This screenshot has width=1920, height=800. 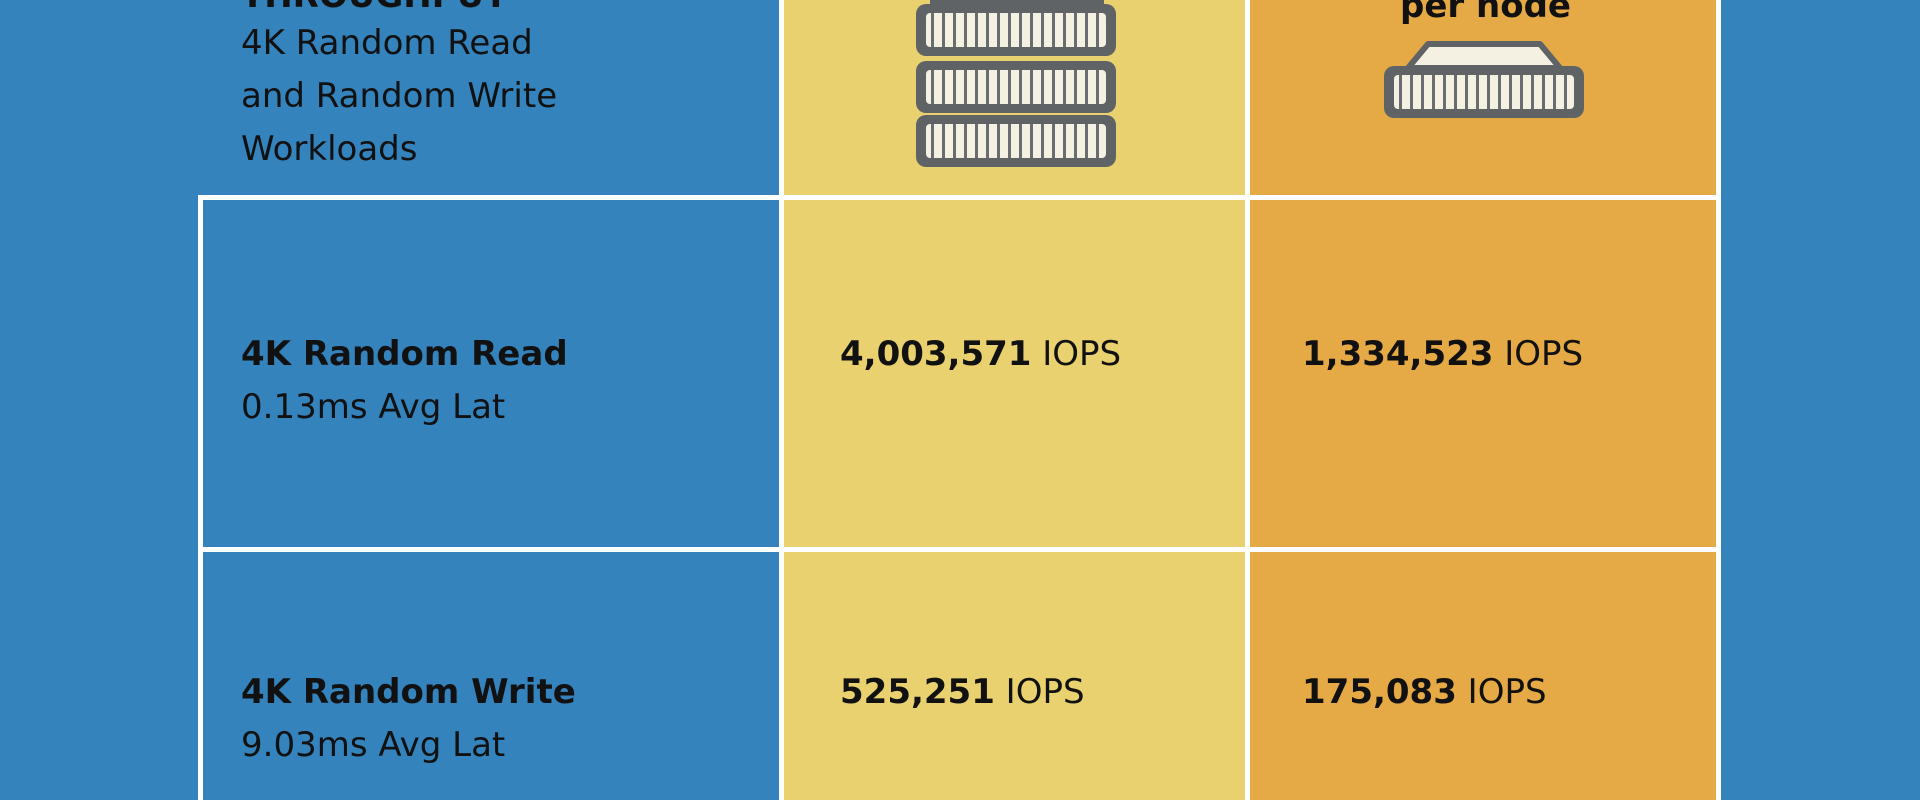 What do you see at coordinates (399, 96) in the screenshot?
I see `header-subtitle: and Random Write` at bounding box center [399, 96].